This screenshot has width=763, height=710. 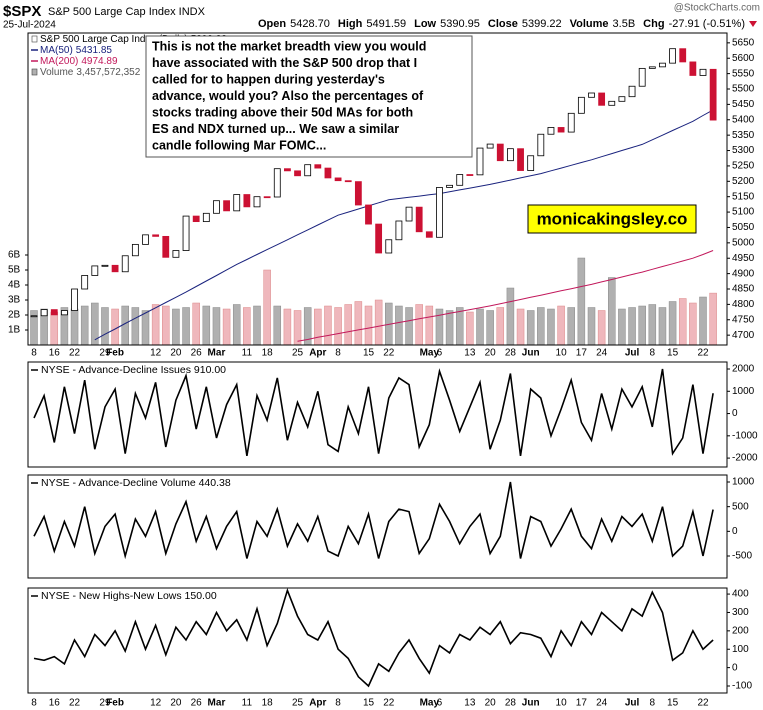 What do you see at coordinates (743, 58) in the screenshot?
I see `y-tick-label: 5600` at bounding box center [743, 58].